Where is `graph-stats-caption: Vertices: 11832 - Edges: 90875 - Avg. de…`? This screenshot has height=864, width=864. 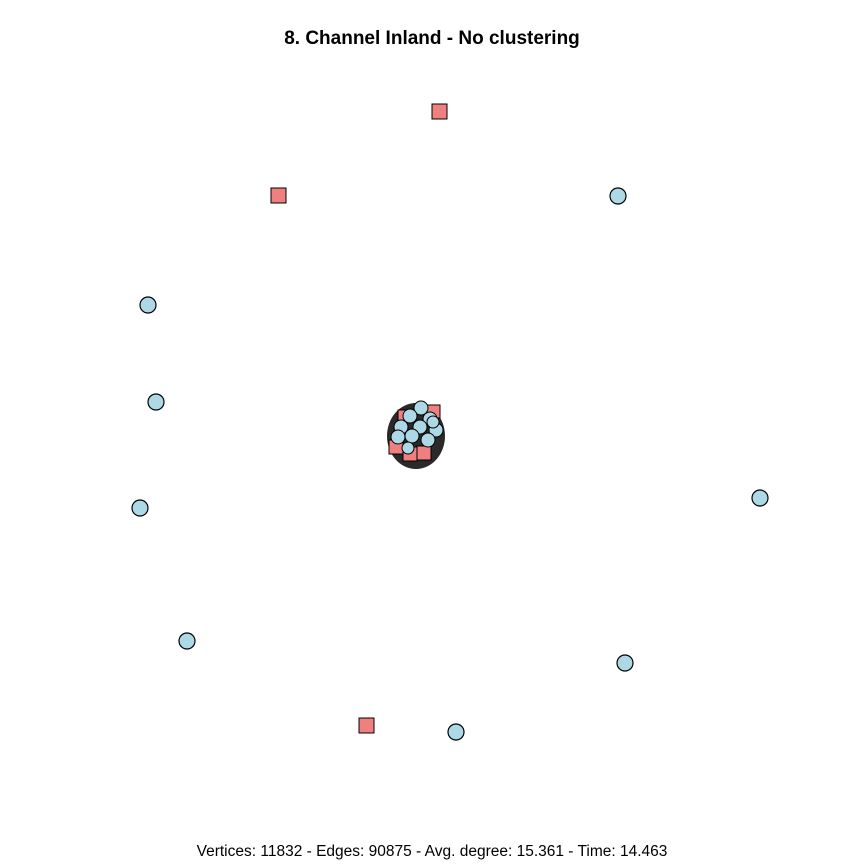
graph-stats-caption: Vertices: 11832 - Edges: 90875 - Avg. de… is located at coordinates (432, 851).